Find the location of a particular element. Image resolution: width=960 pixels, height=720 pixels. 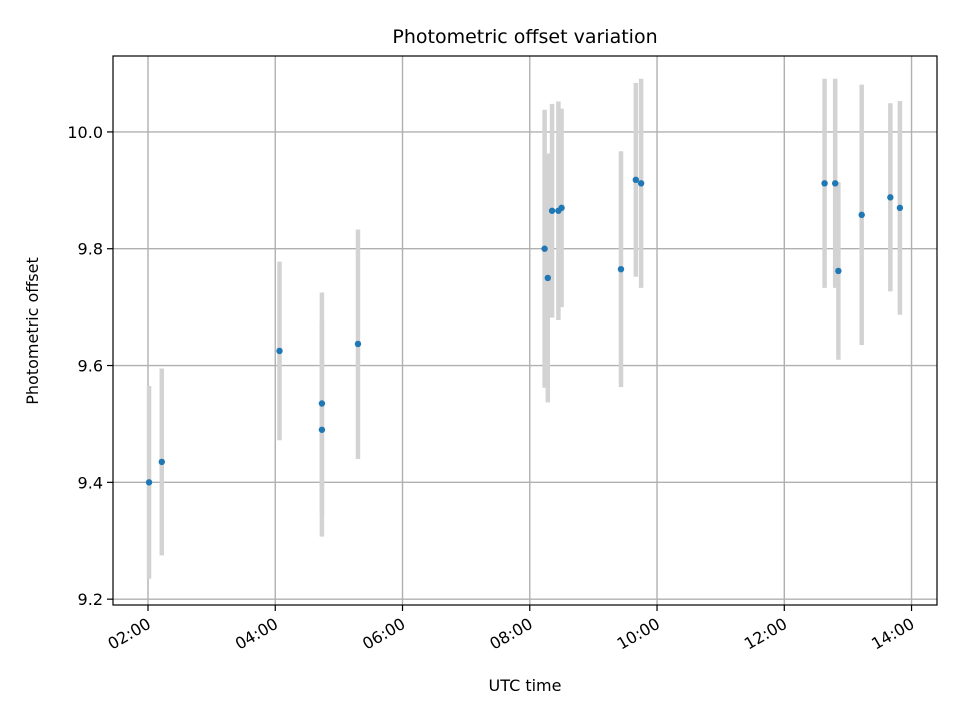

x-axis-label: UTC time is located at coordinates (525, 685).